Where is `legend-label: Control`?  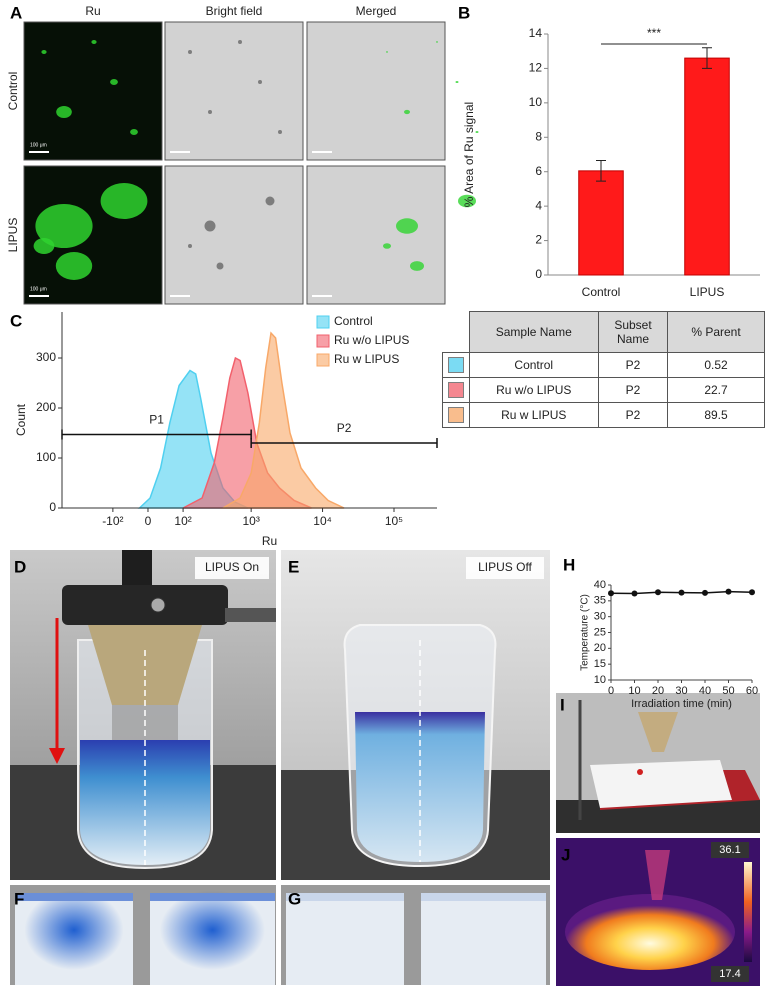
legend-label: Control is located at coordinates (353, 321).